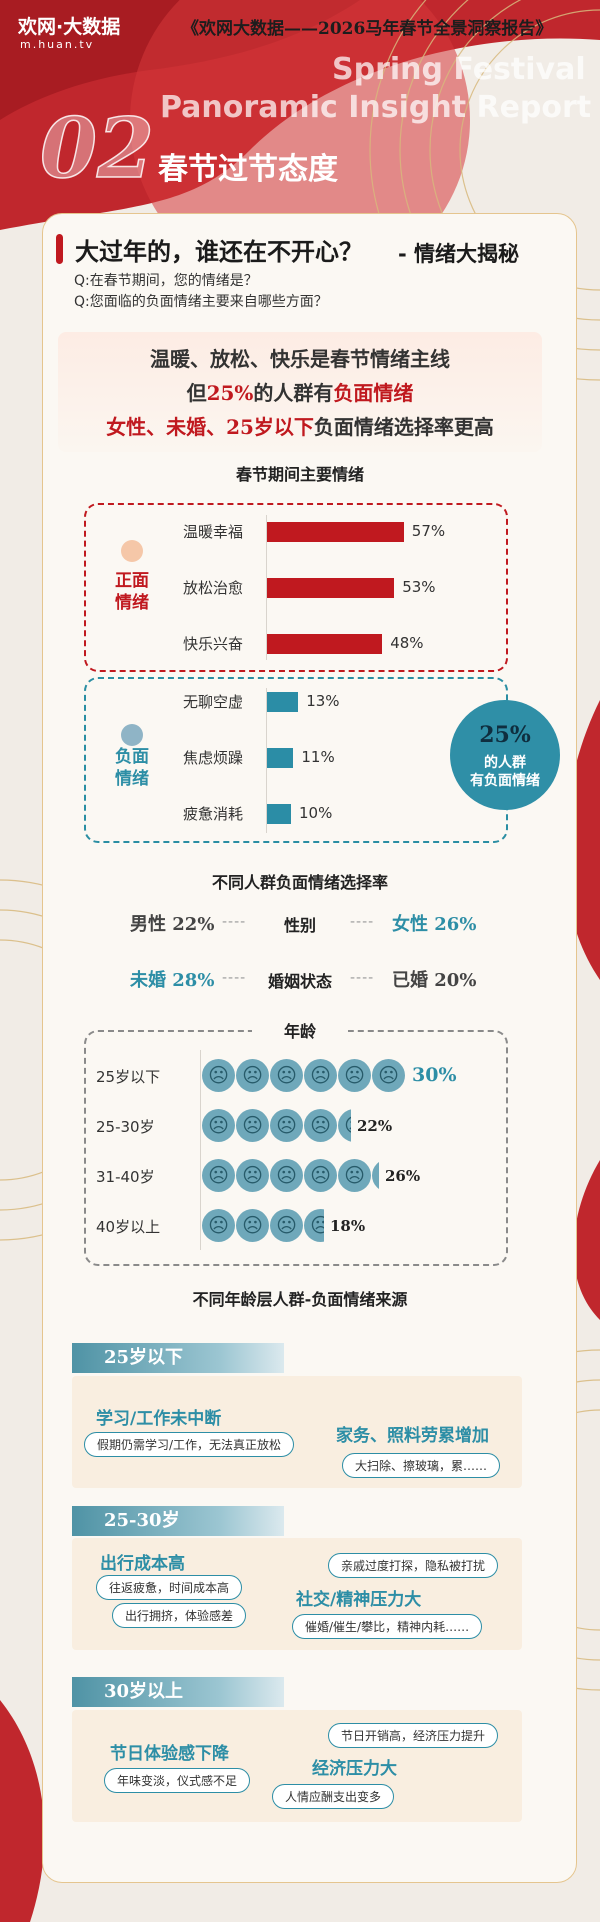 This screenshot has height=1922, width=600. I want to click on negative-axis-line, so click(266, 760).